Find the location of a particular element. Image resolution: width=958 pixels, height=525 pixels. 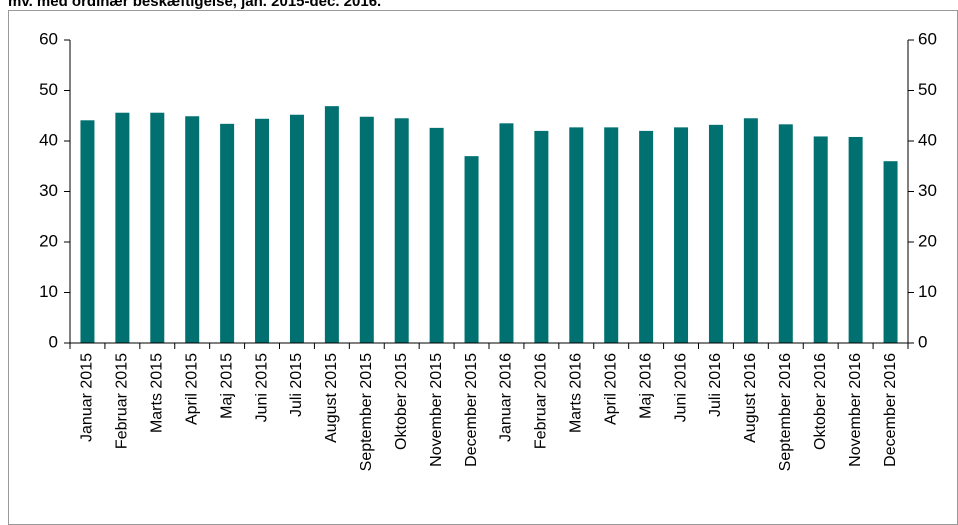

x-tick-label: Februar 2016 is located at coordinates (541, 401).